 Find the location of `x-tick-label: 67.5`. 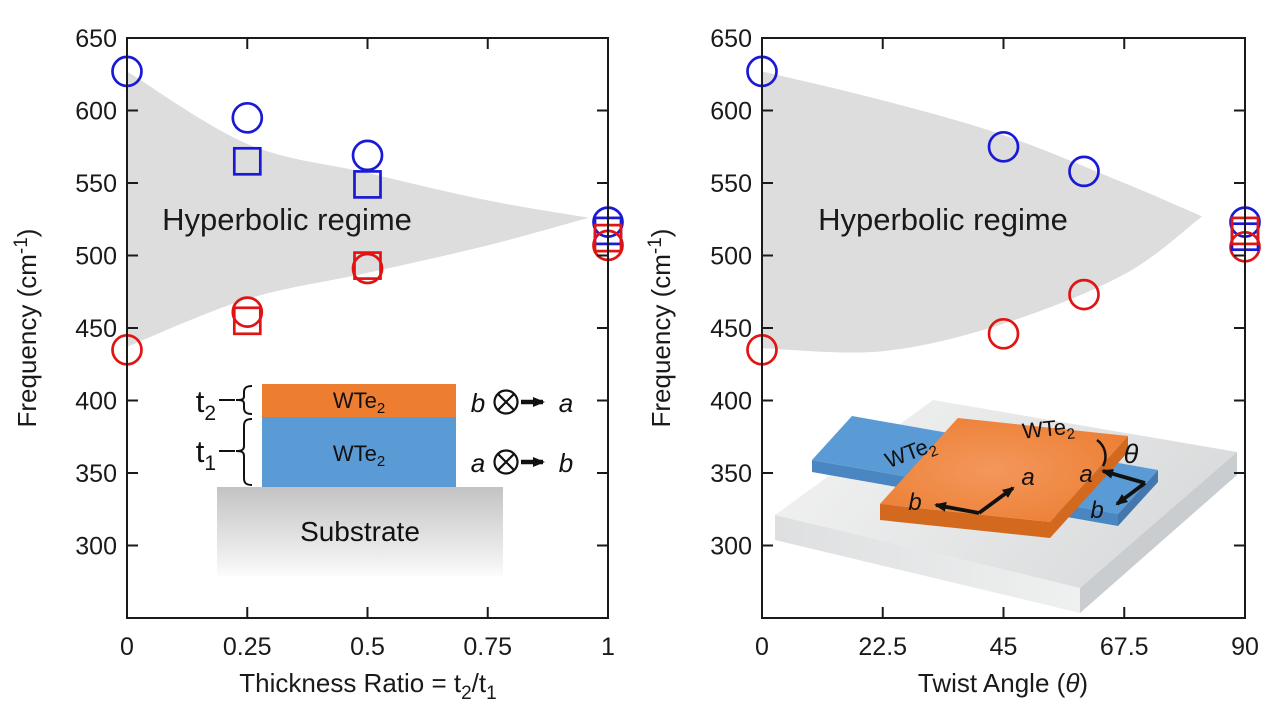

x-tick-label: 67.5 is located at coordinates (1124, 647).